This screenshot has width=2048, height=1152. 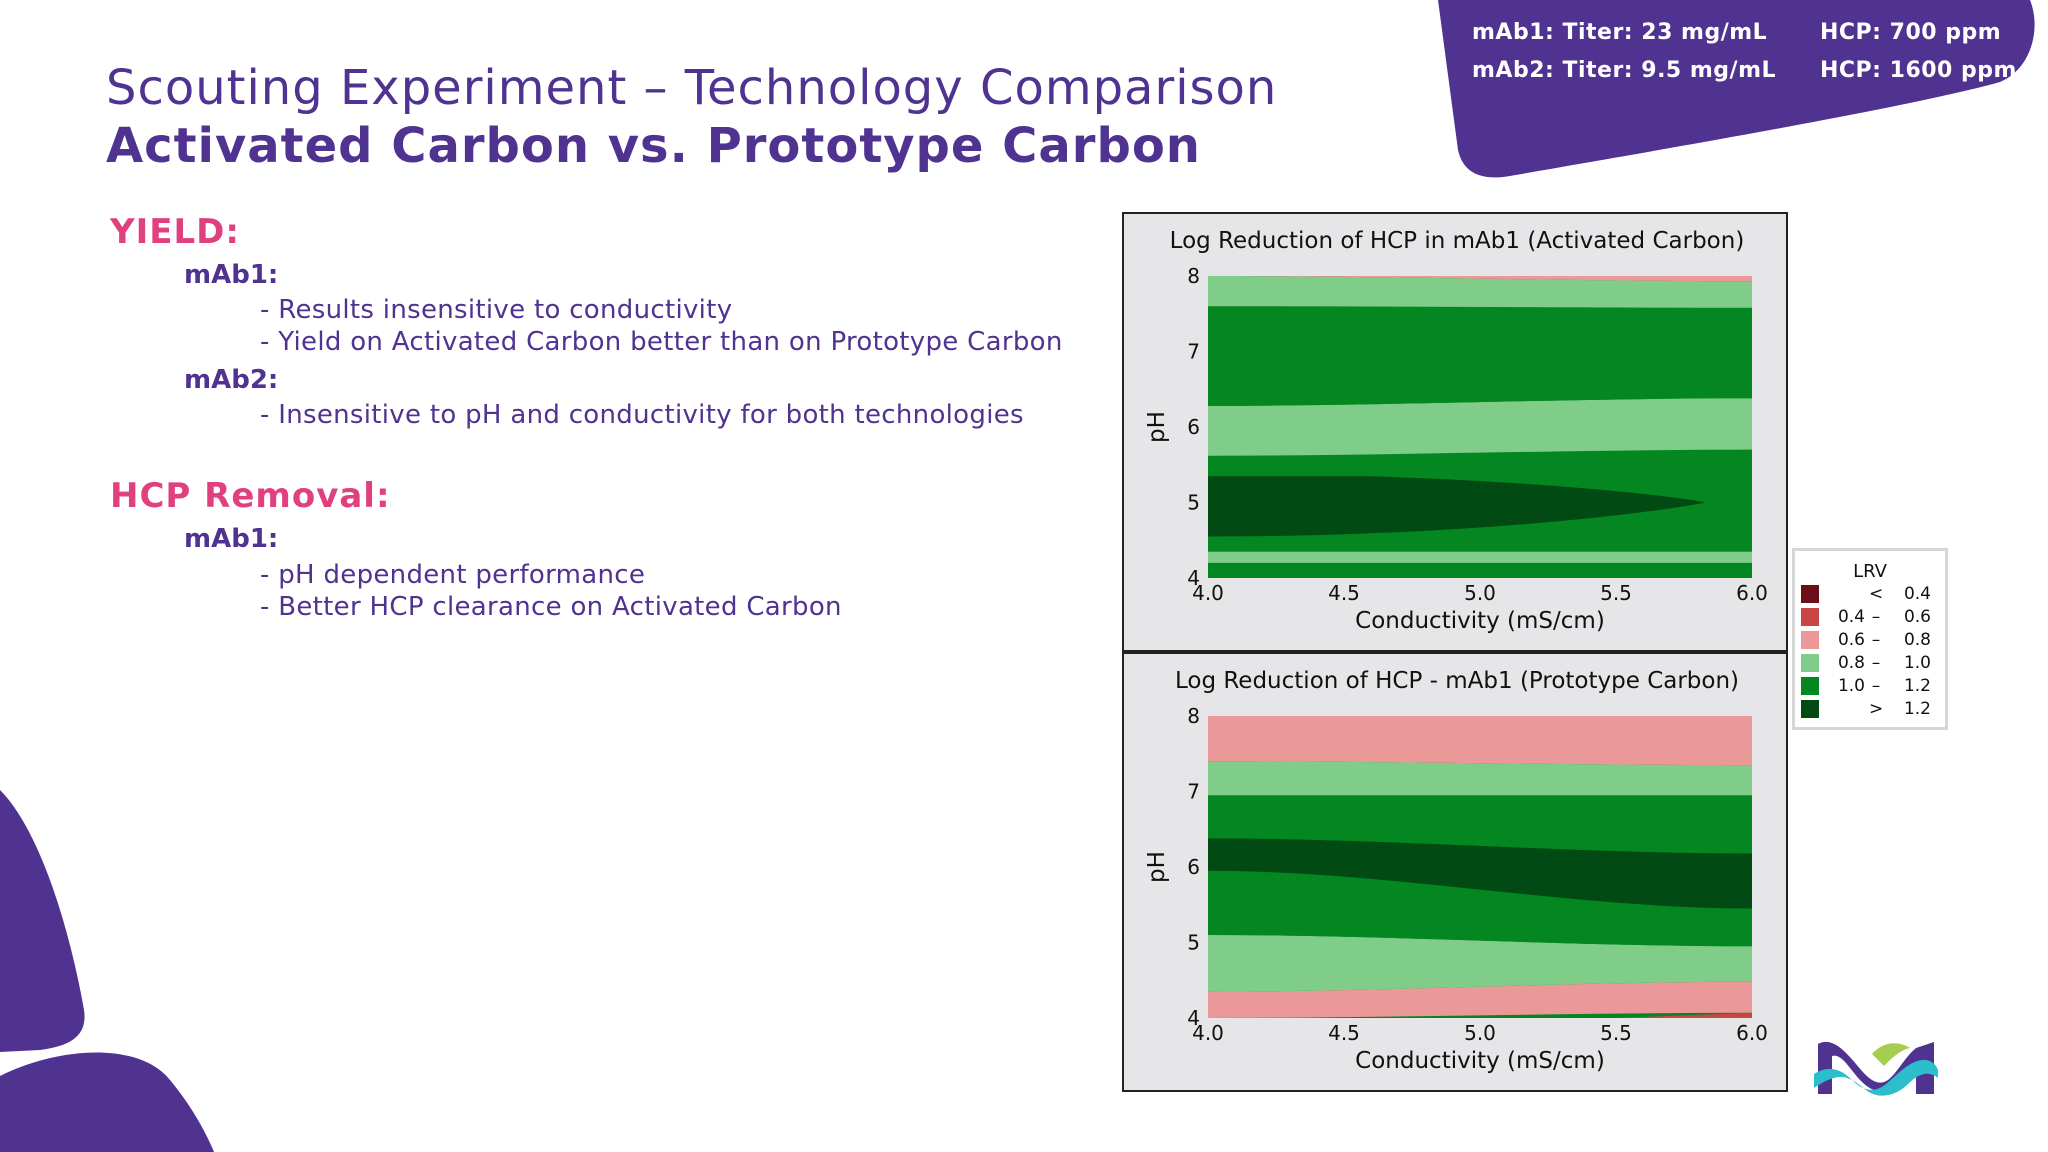 I want to click on legend-sep: <, so click(x=1876, y=594).